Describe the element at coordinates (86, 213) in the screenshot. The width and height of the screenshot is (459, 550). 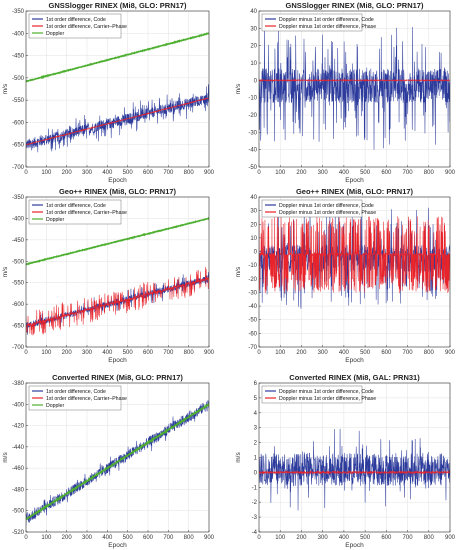
I see `legend-entry: 1st order difference, Carrier–Phase` at that location.